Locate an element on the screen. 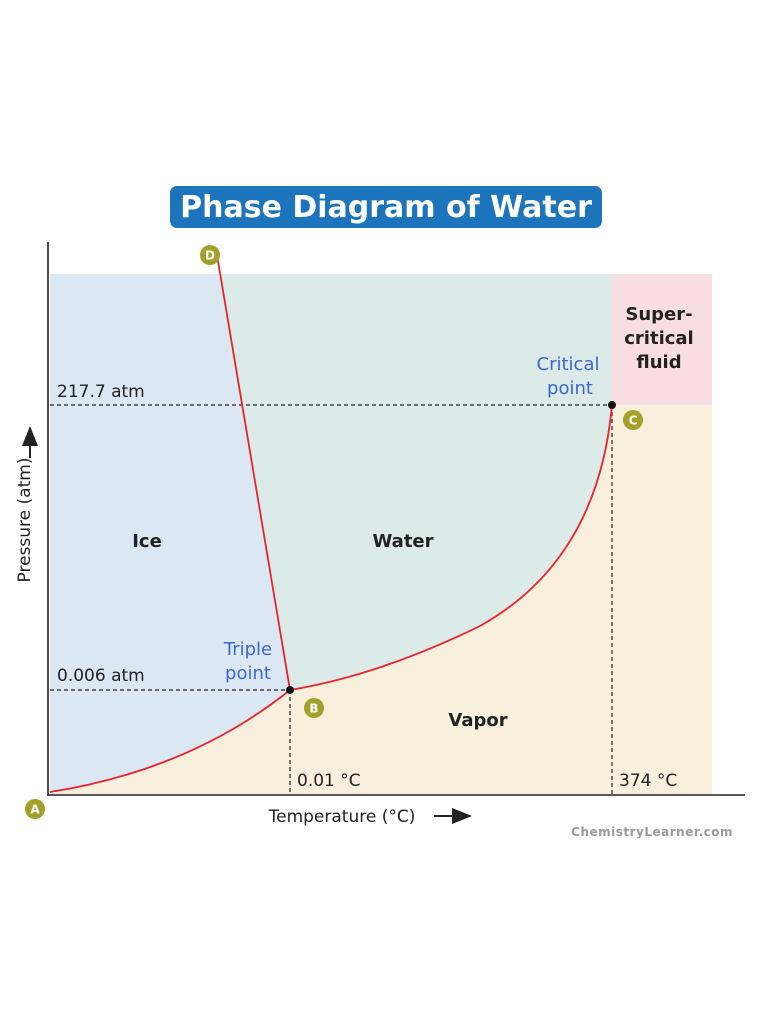  critical-point-dot is located at coordinates (612, 405).